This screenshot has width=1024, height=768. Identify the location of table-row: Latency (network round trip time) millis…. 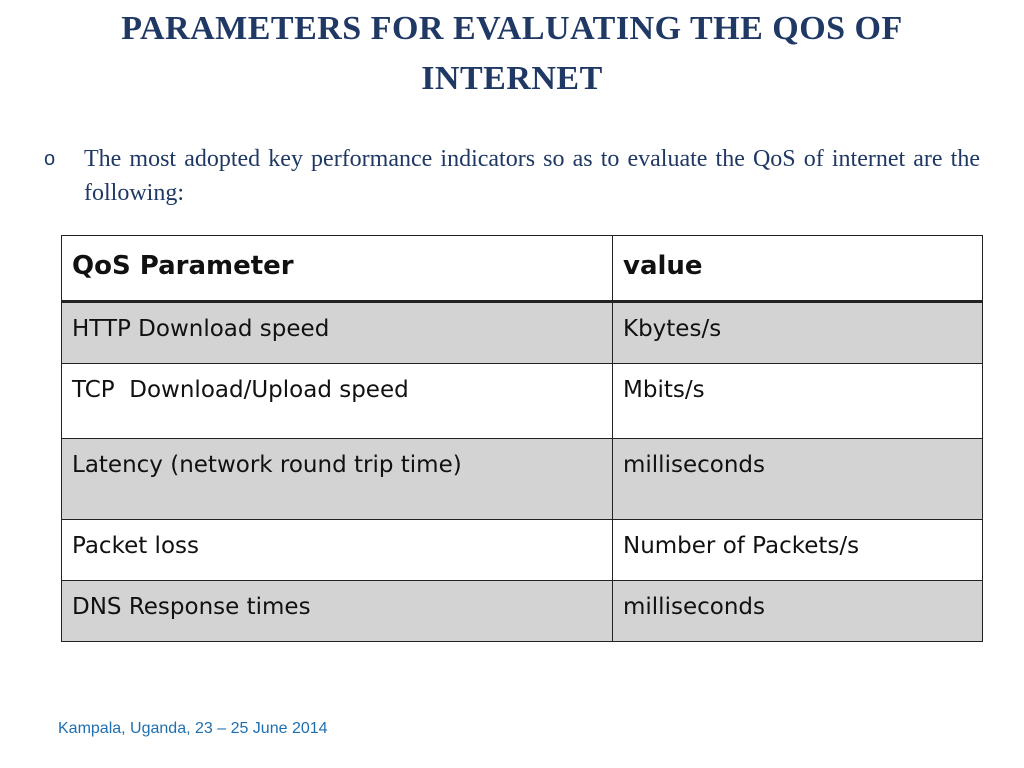
(522, 479).